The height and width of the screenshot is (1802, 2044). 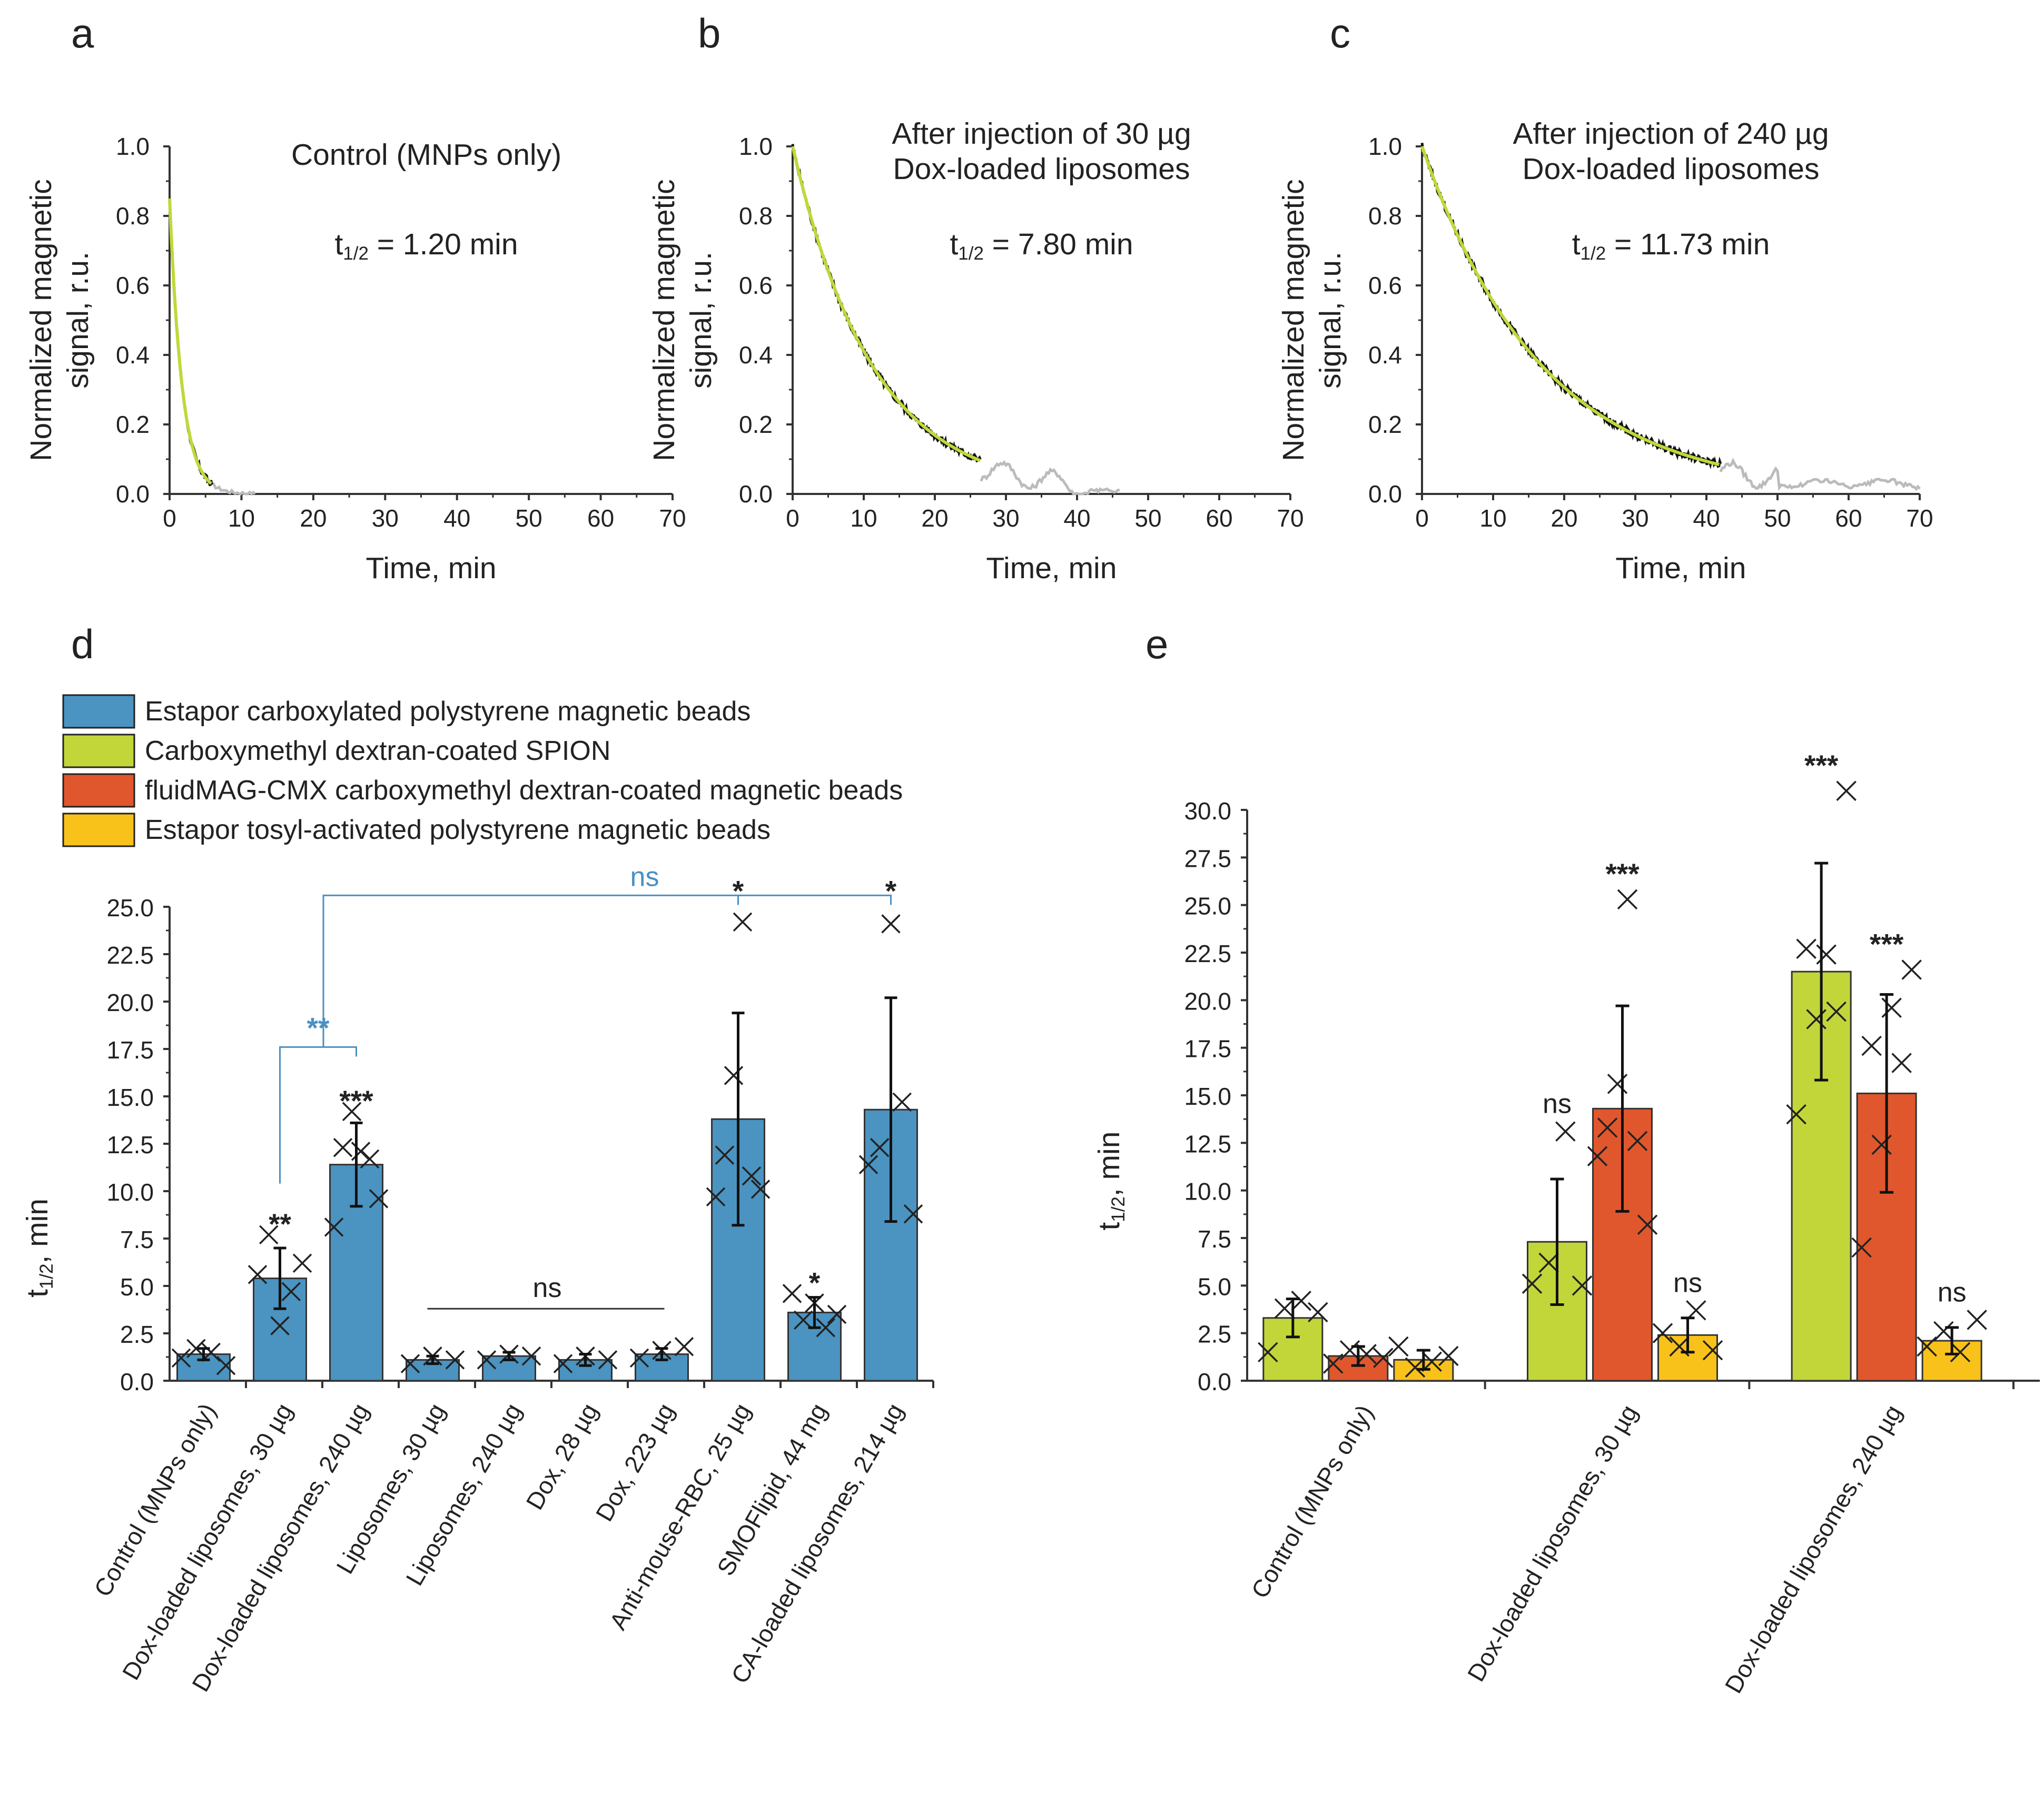 What do you see at coordinates (133, 285) in the screenshot?
I see `y-tick-label: 0.6` at bounding box center [133, 285].